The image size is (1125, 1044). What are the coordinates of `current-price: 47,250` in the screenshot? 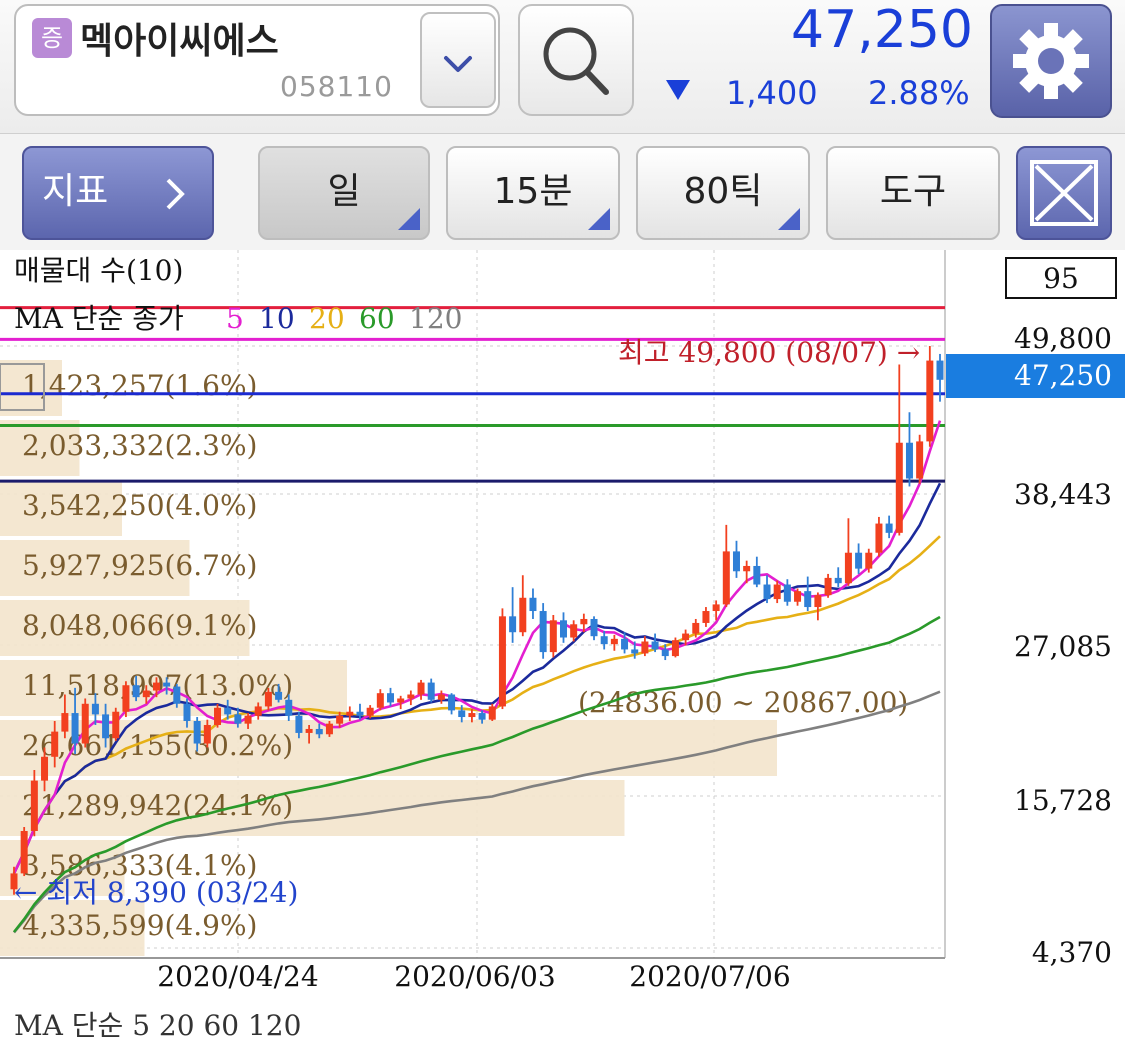 It's located at (882, 30).